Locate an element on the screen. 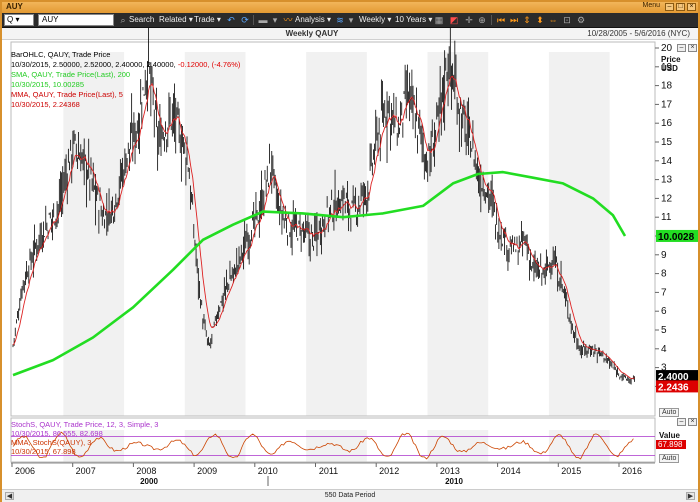  refresh-icon: ⟳ is located at coordinates (245, 20).